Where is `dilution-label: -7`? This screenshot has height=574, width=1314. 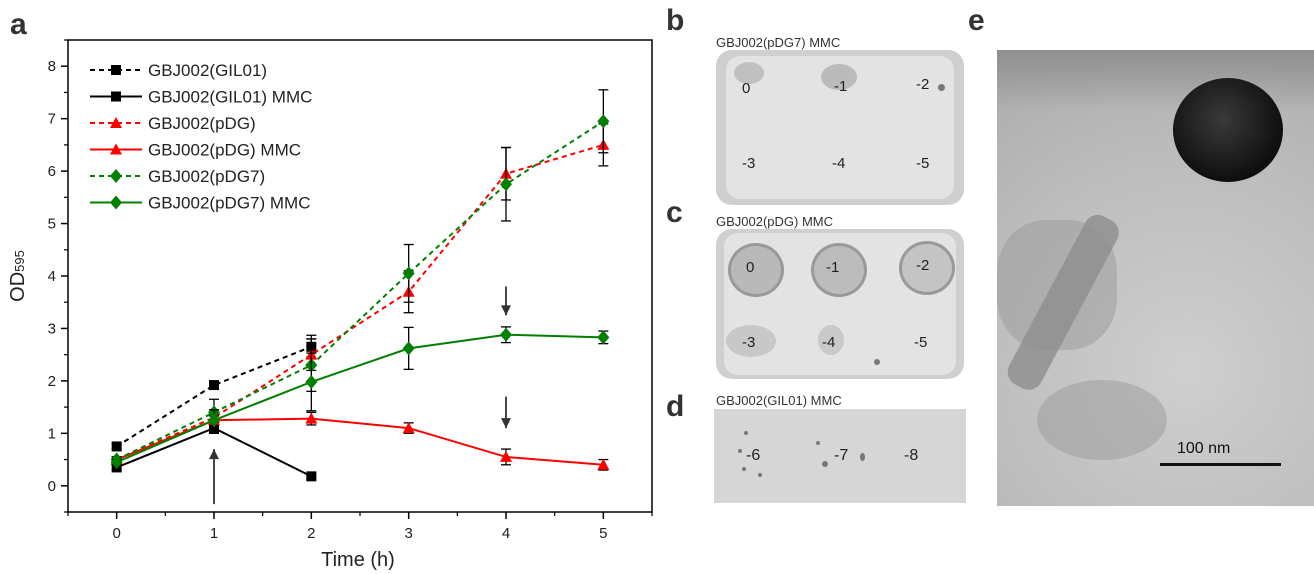 dilution-label: -7 is located at coordinates (841, 455).